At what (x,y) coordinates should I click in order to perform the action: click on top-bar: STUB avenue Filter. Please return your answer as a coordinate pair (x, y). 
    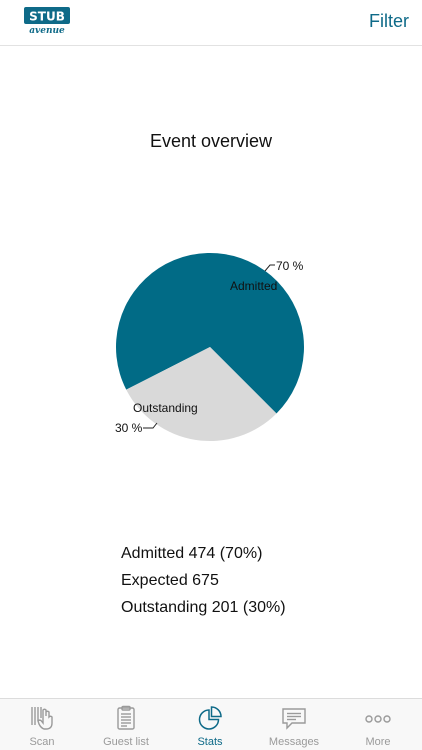
    Looking at the image, I should click on (211, 23).